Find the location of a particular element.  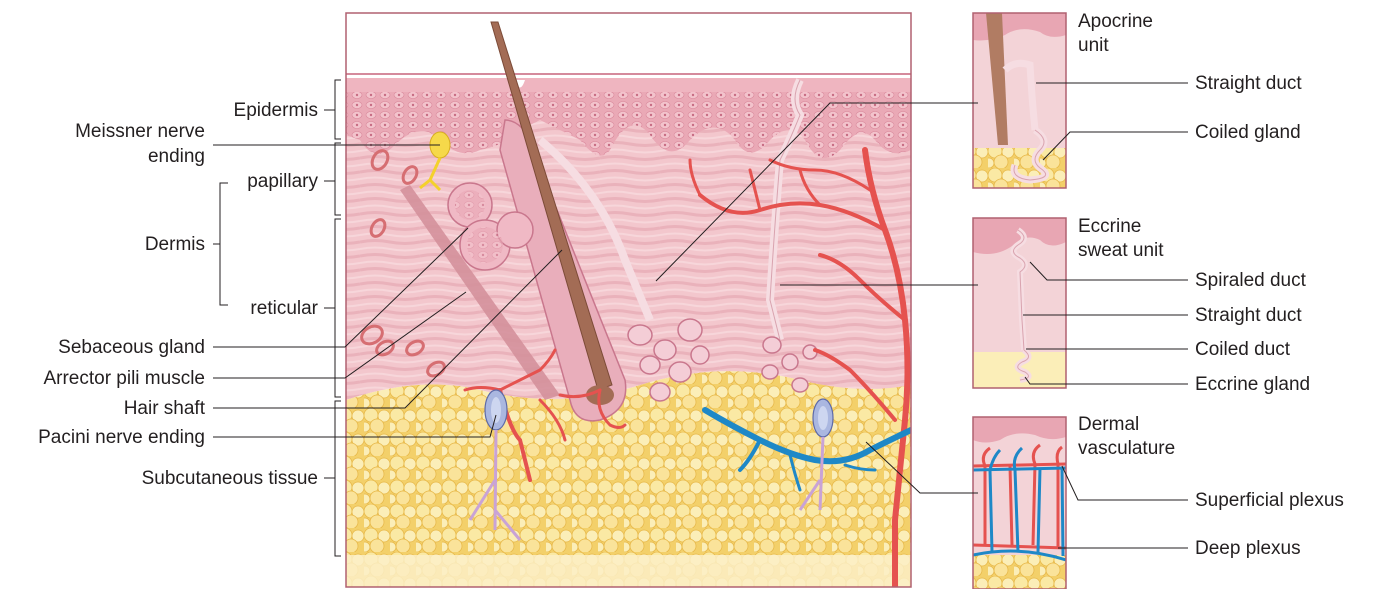

eccrine-panel is located at coordinates (1019, 303).